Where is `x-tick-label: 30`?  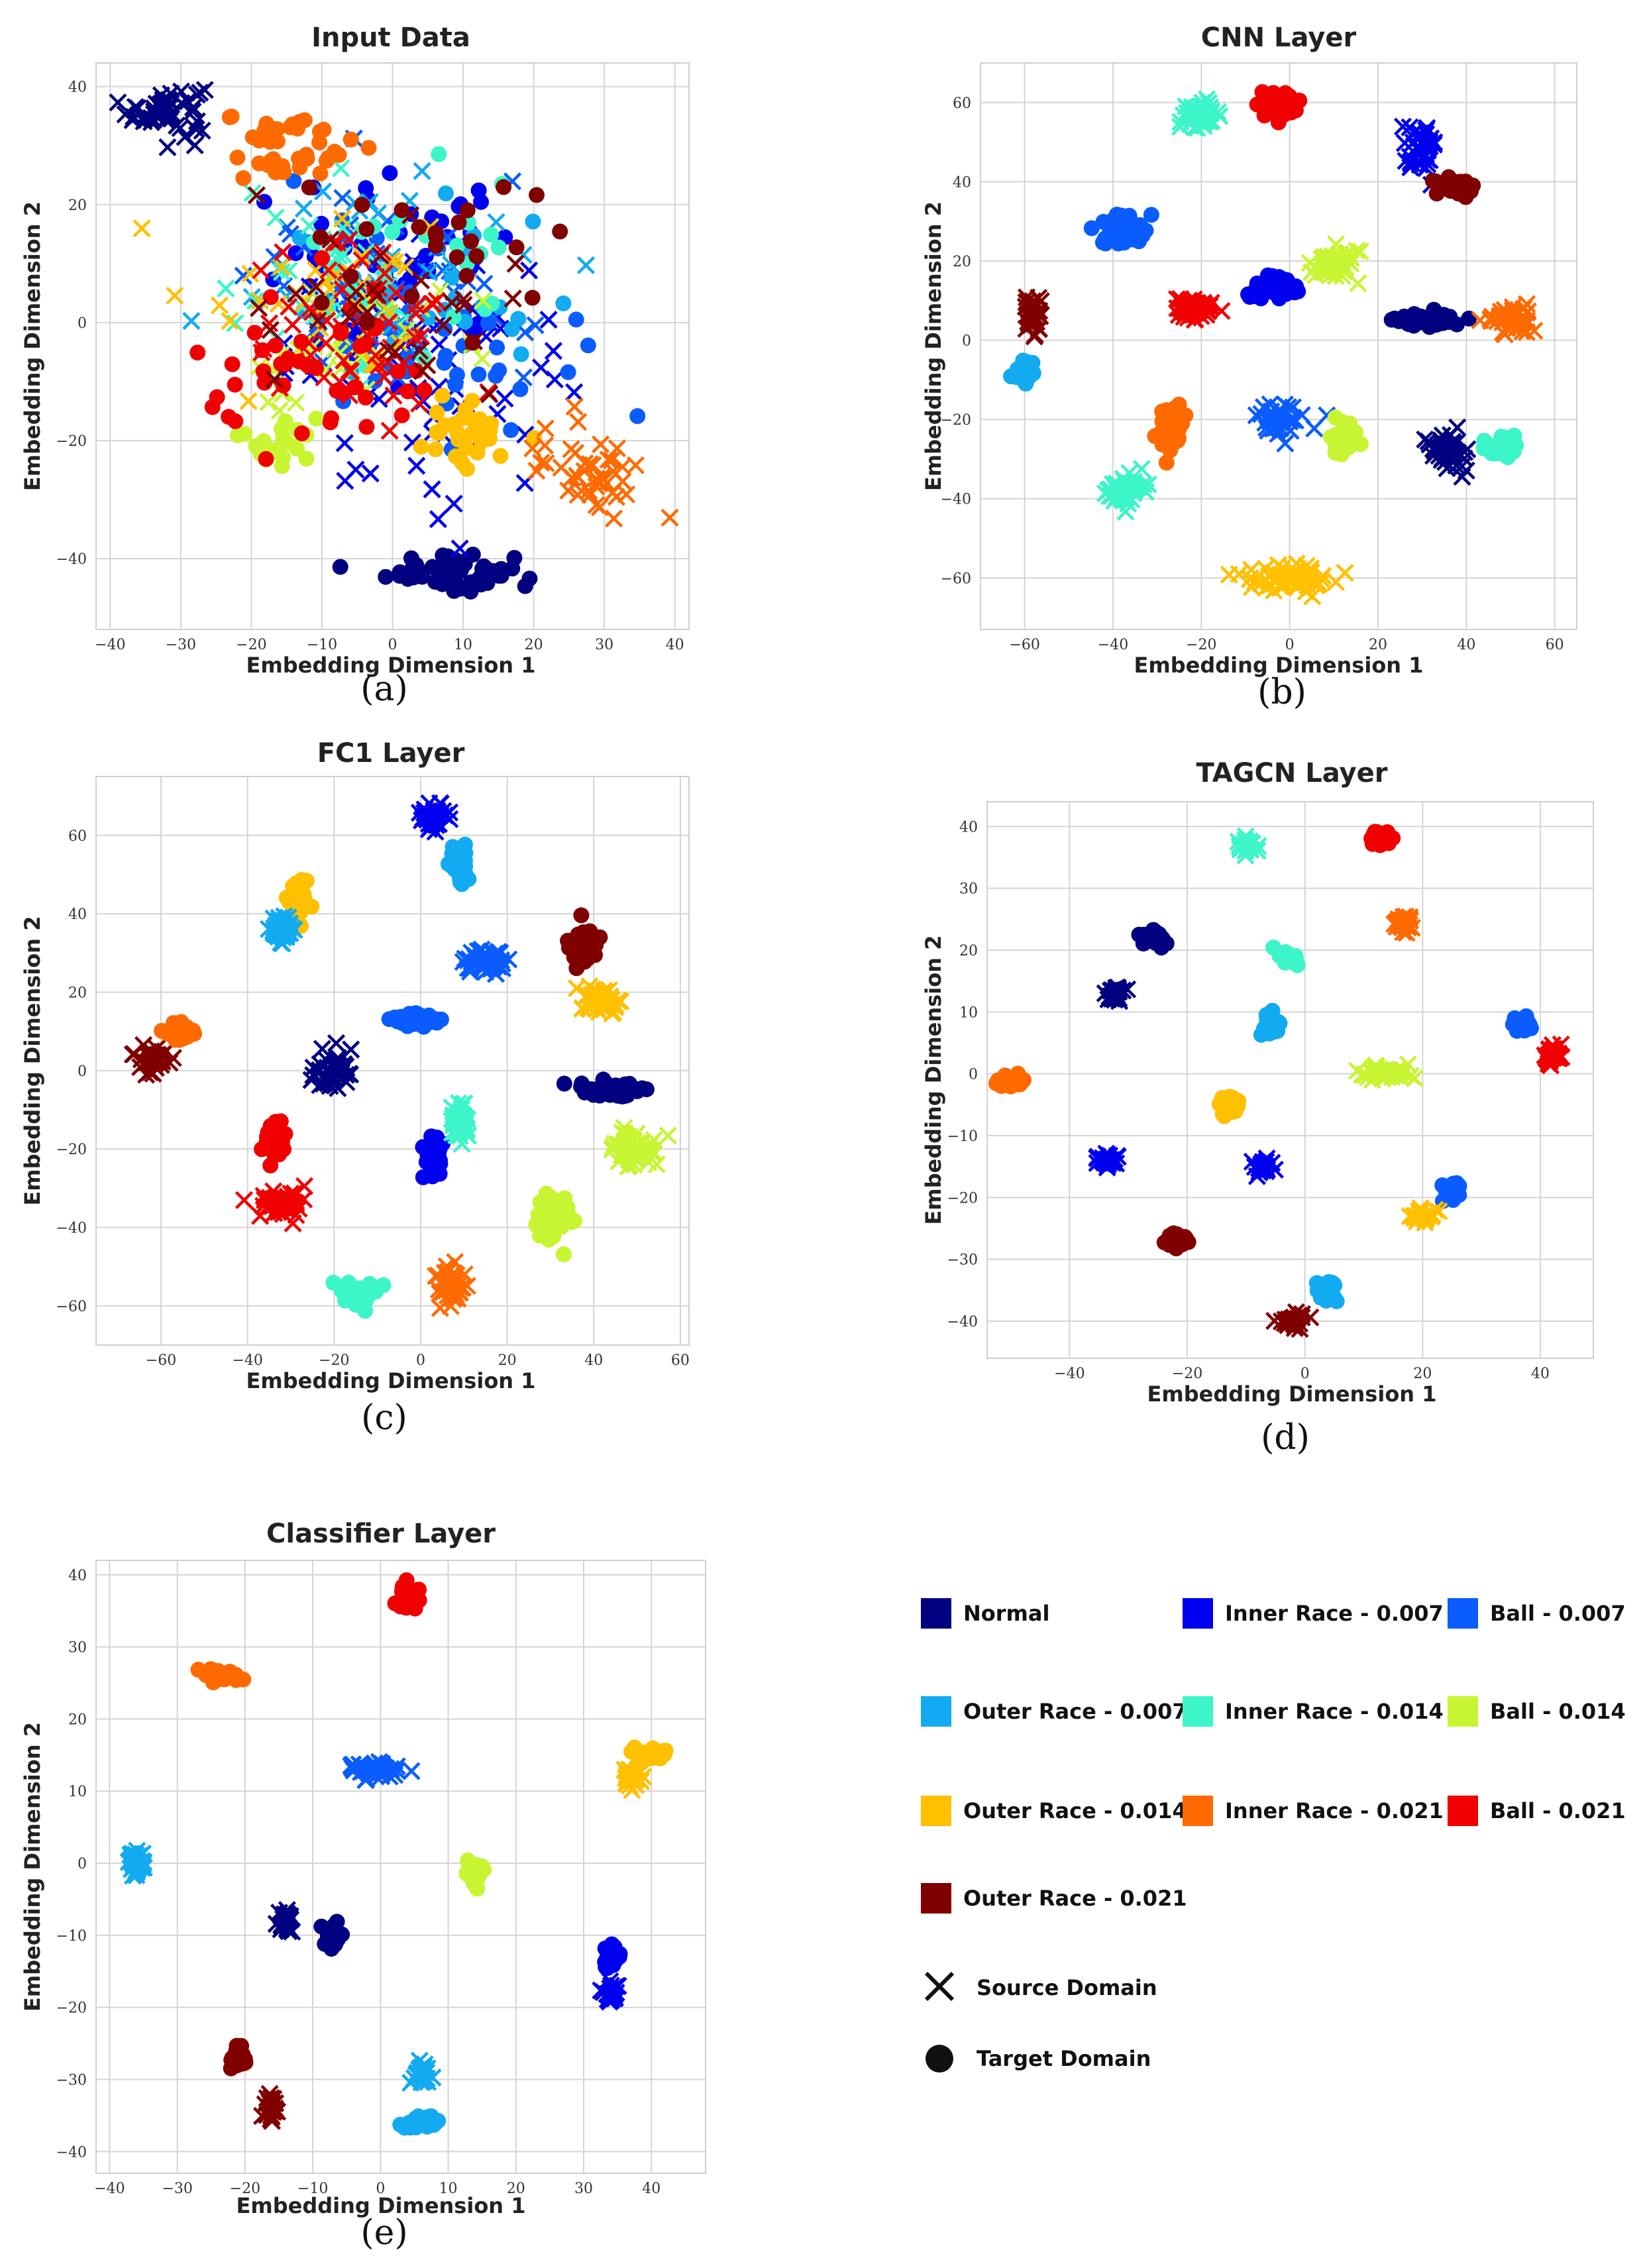 x-tick-label: 30 is located at coordinates (583, 2189).